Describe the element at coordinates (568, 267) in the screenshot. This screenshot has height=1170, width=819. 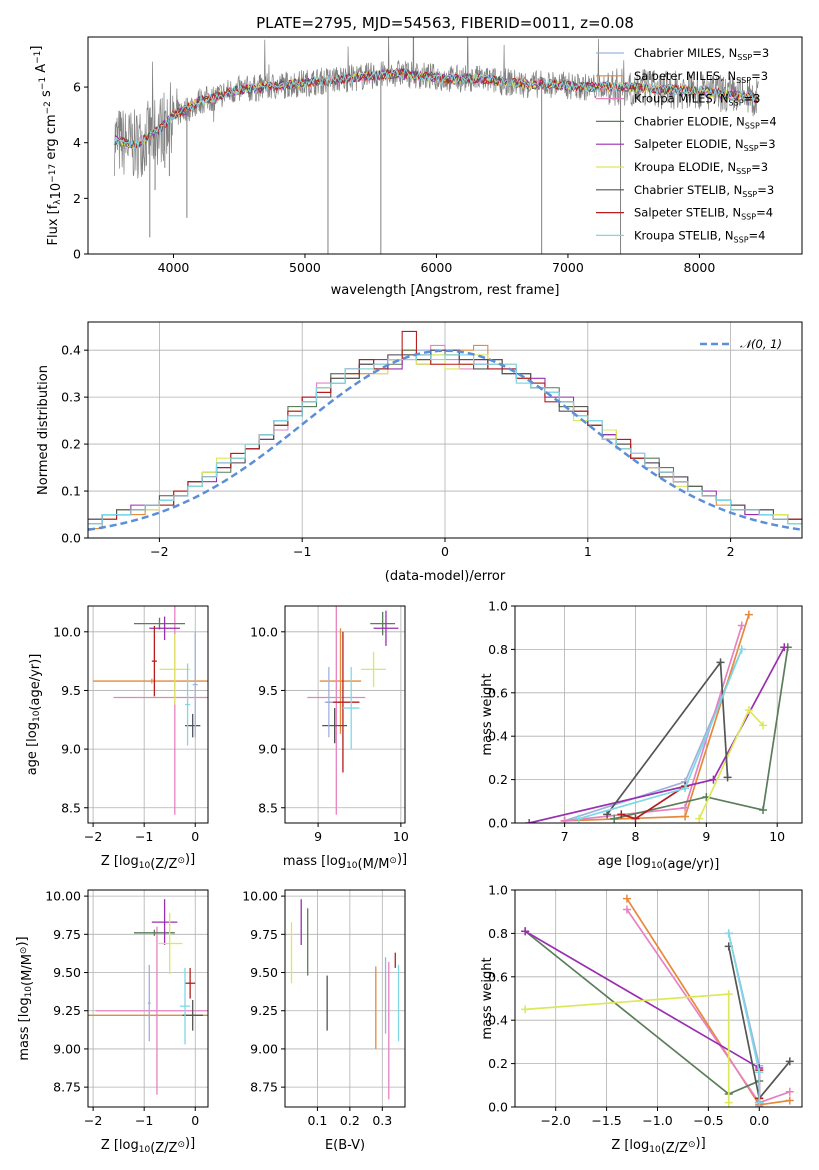
I see `x-tick-label: 7000` at that location.